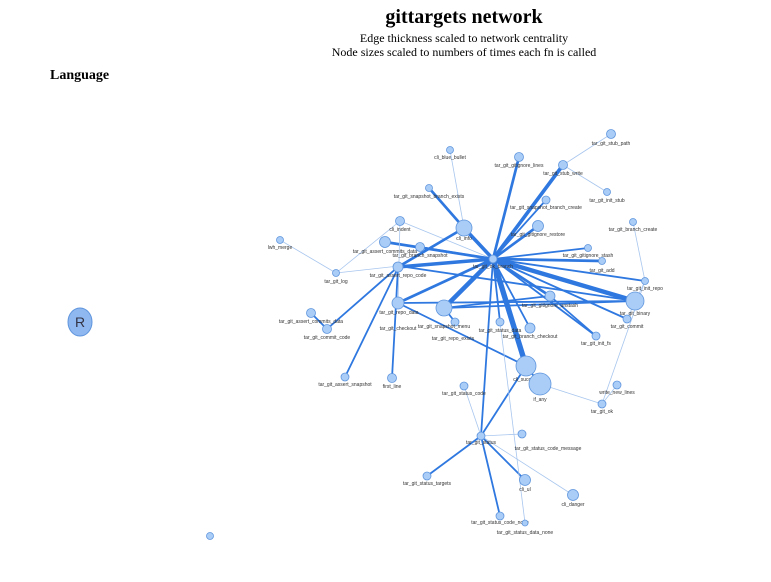 Image resolution: width=771 pixels, height=582 pixels. I want to click on node-tar_git_status_code: tar_git_status_code, so click(464, 389).